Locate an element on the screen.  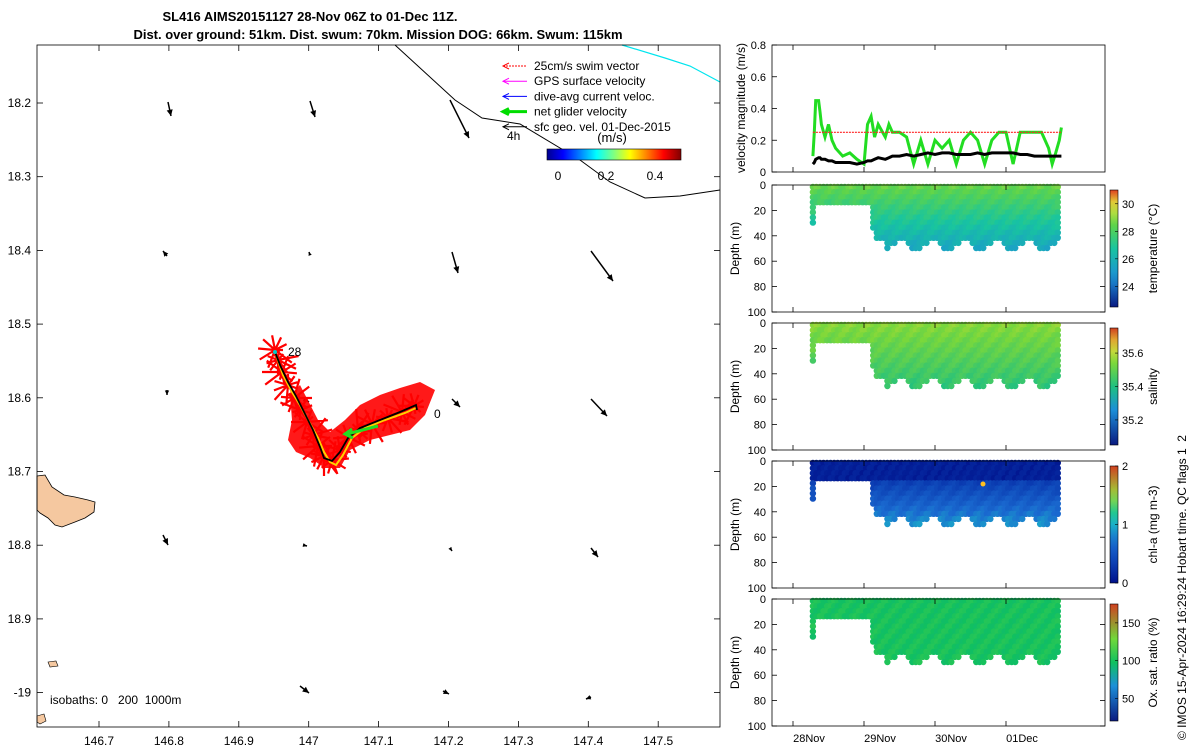
colorbar-tick-label: 30 is located at coordinates (1128, 205).